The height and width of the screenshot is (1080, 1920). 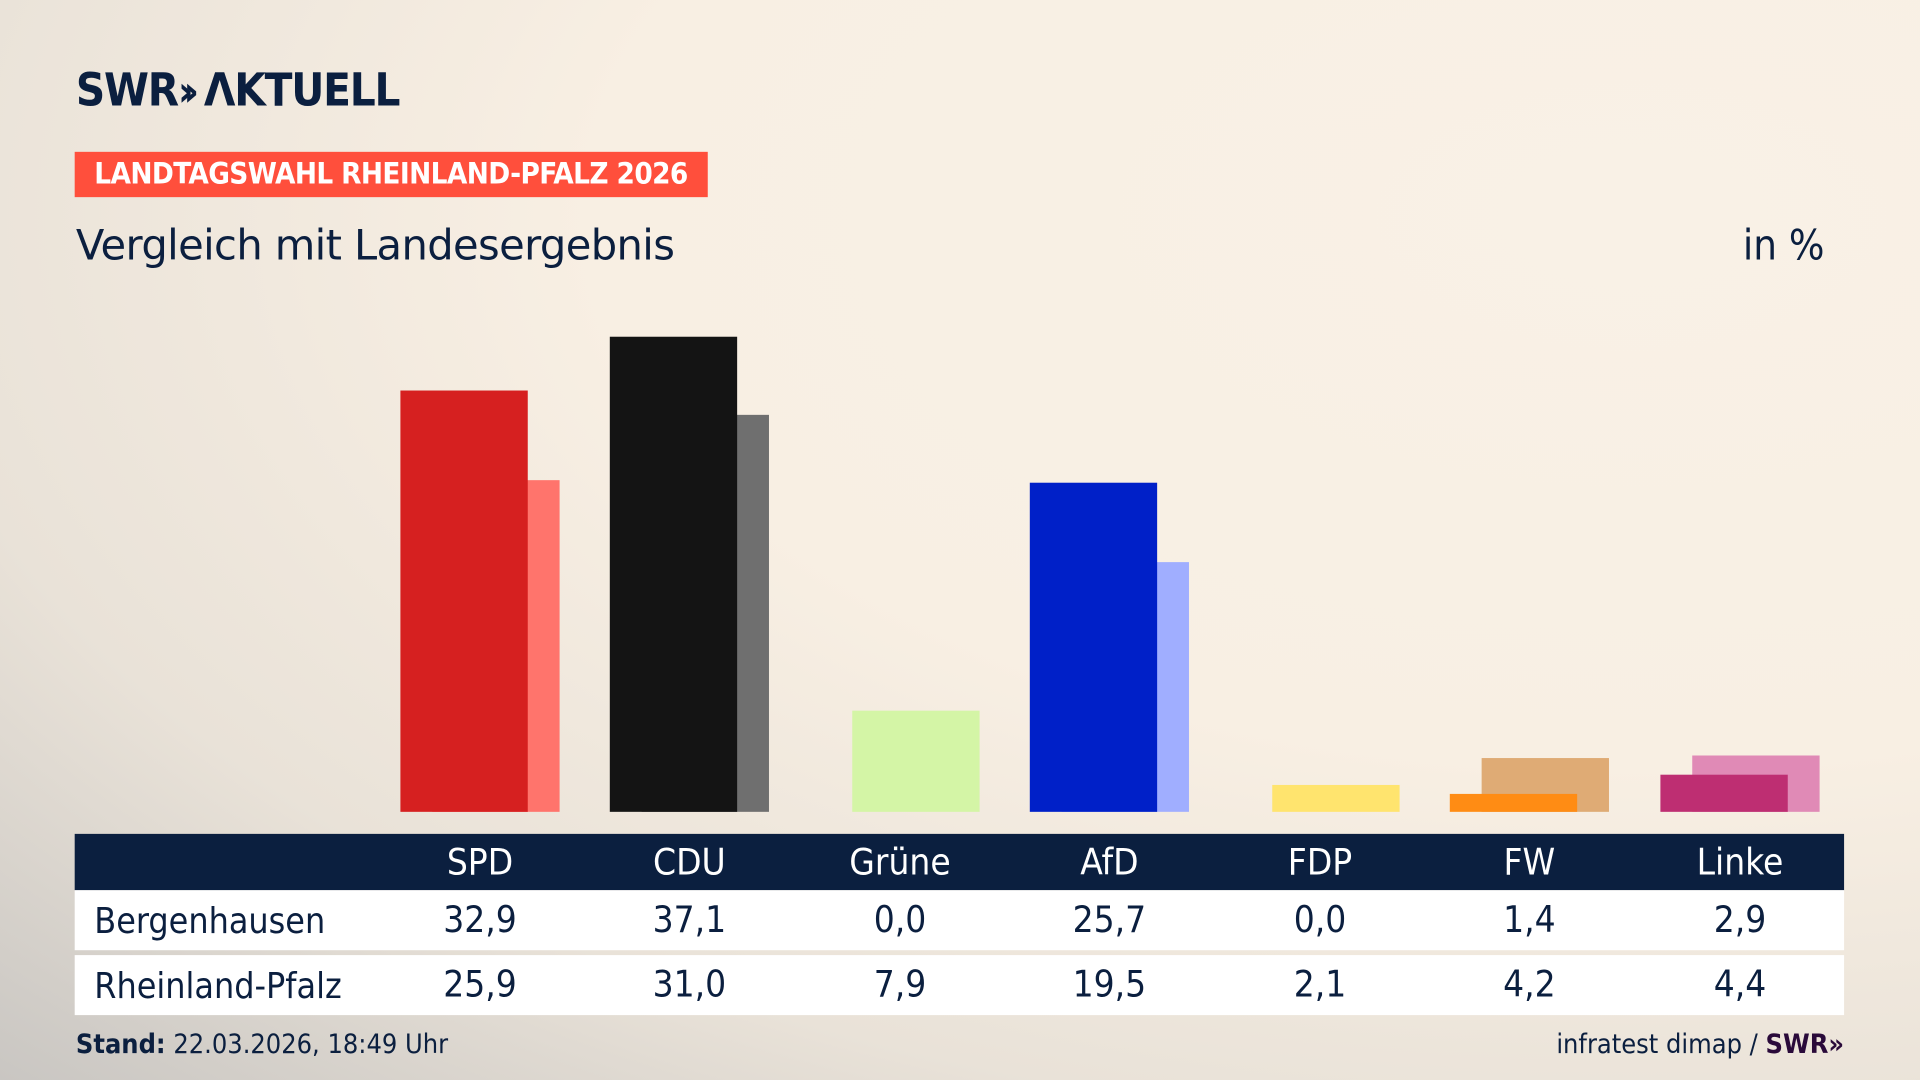 What do you see at coordinates (1320, 862) in the screenshot?
I see `column-header: FDP` at bounding box center [1320, 862].